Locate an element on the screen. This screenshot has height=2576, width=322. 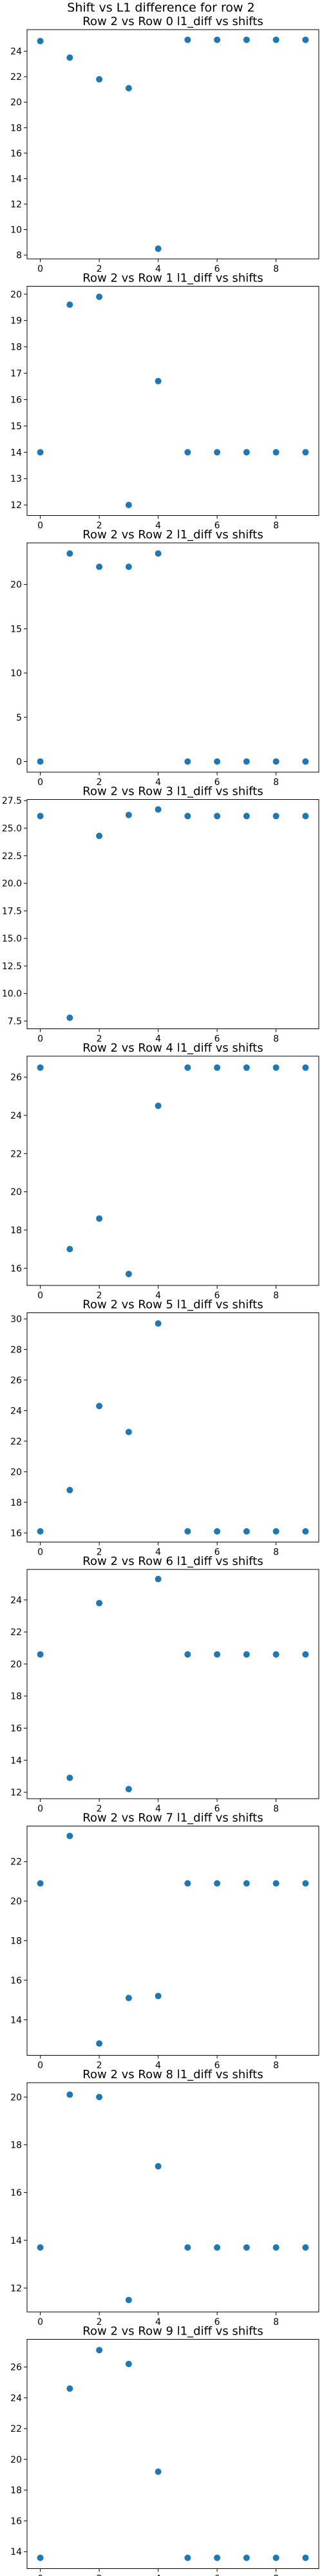
subplot-title: Row 2 vs Row 1 l1_diff vs shifts is located at coordinates (173, 278).